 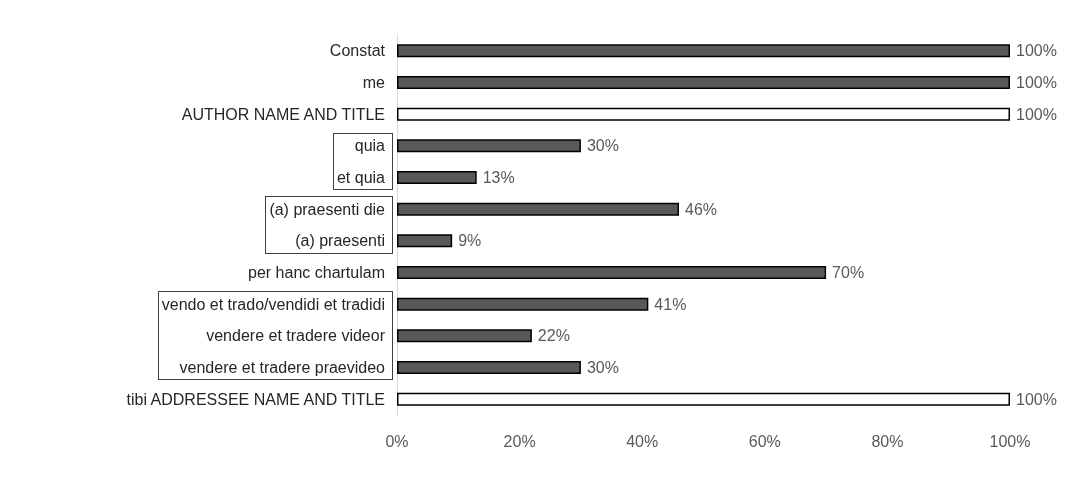 What do you see at coordinates (316, 272) in the screenshot?
I see `y-tick-label: per hanc chartulam` at bounding box center [316, 272].